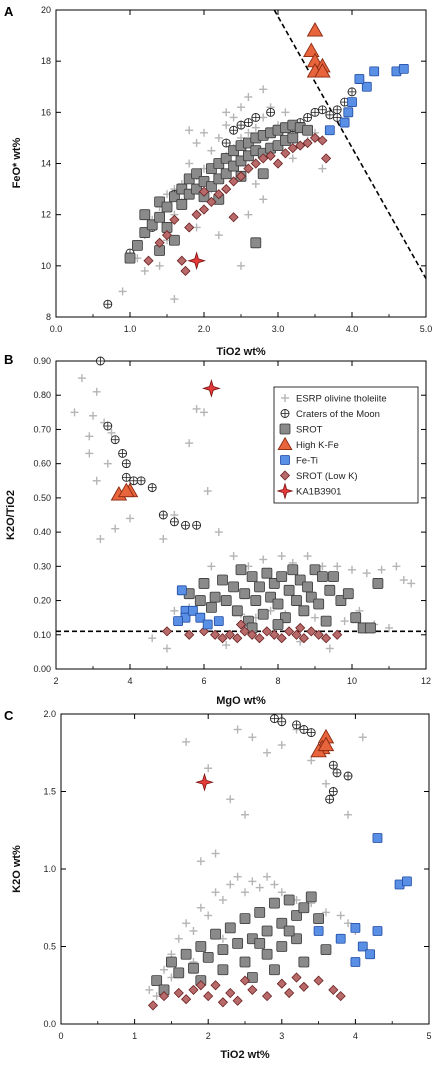 The height and width of the screenshot is (1065, 441). Describe the element at coordinates (42, 635) in the screenshot. I see `y-tick-label: 0.10` at that location.